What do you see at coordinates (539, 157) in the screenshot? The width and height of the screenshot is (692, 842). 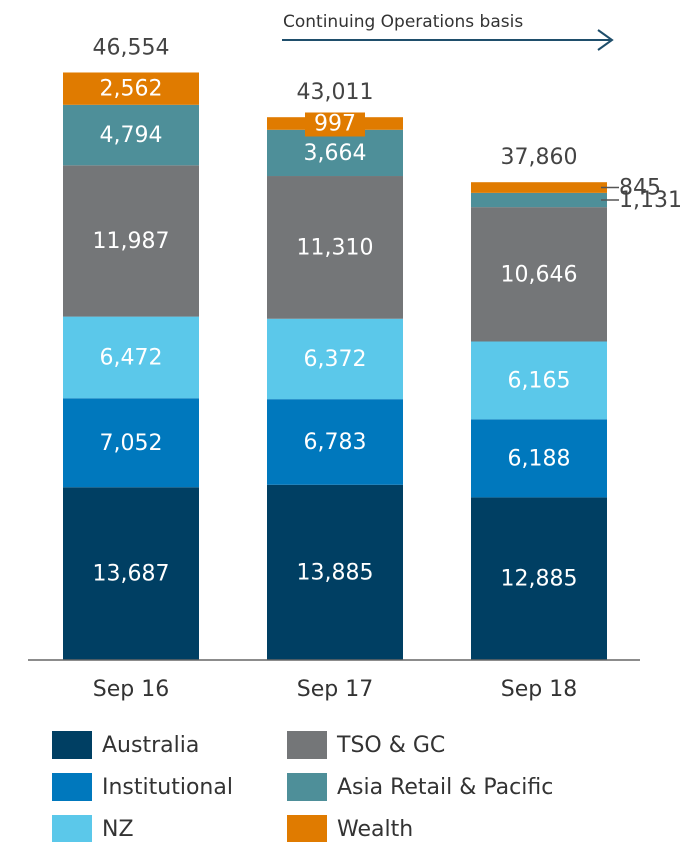 I see `total-label: 37,860` at bounding box center [539, 157].